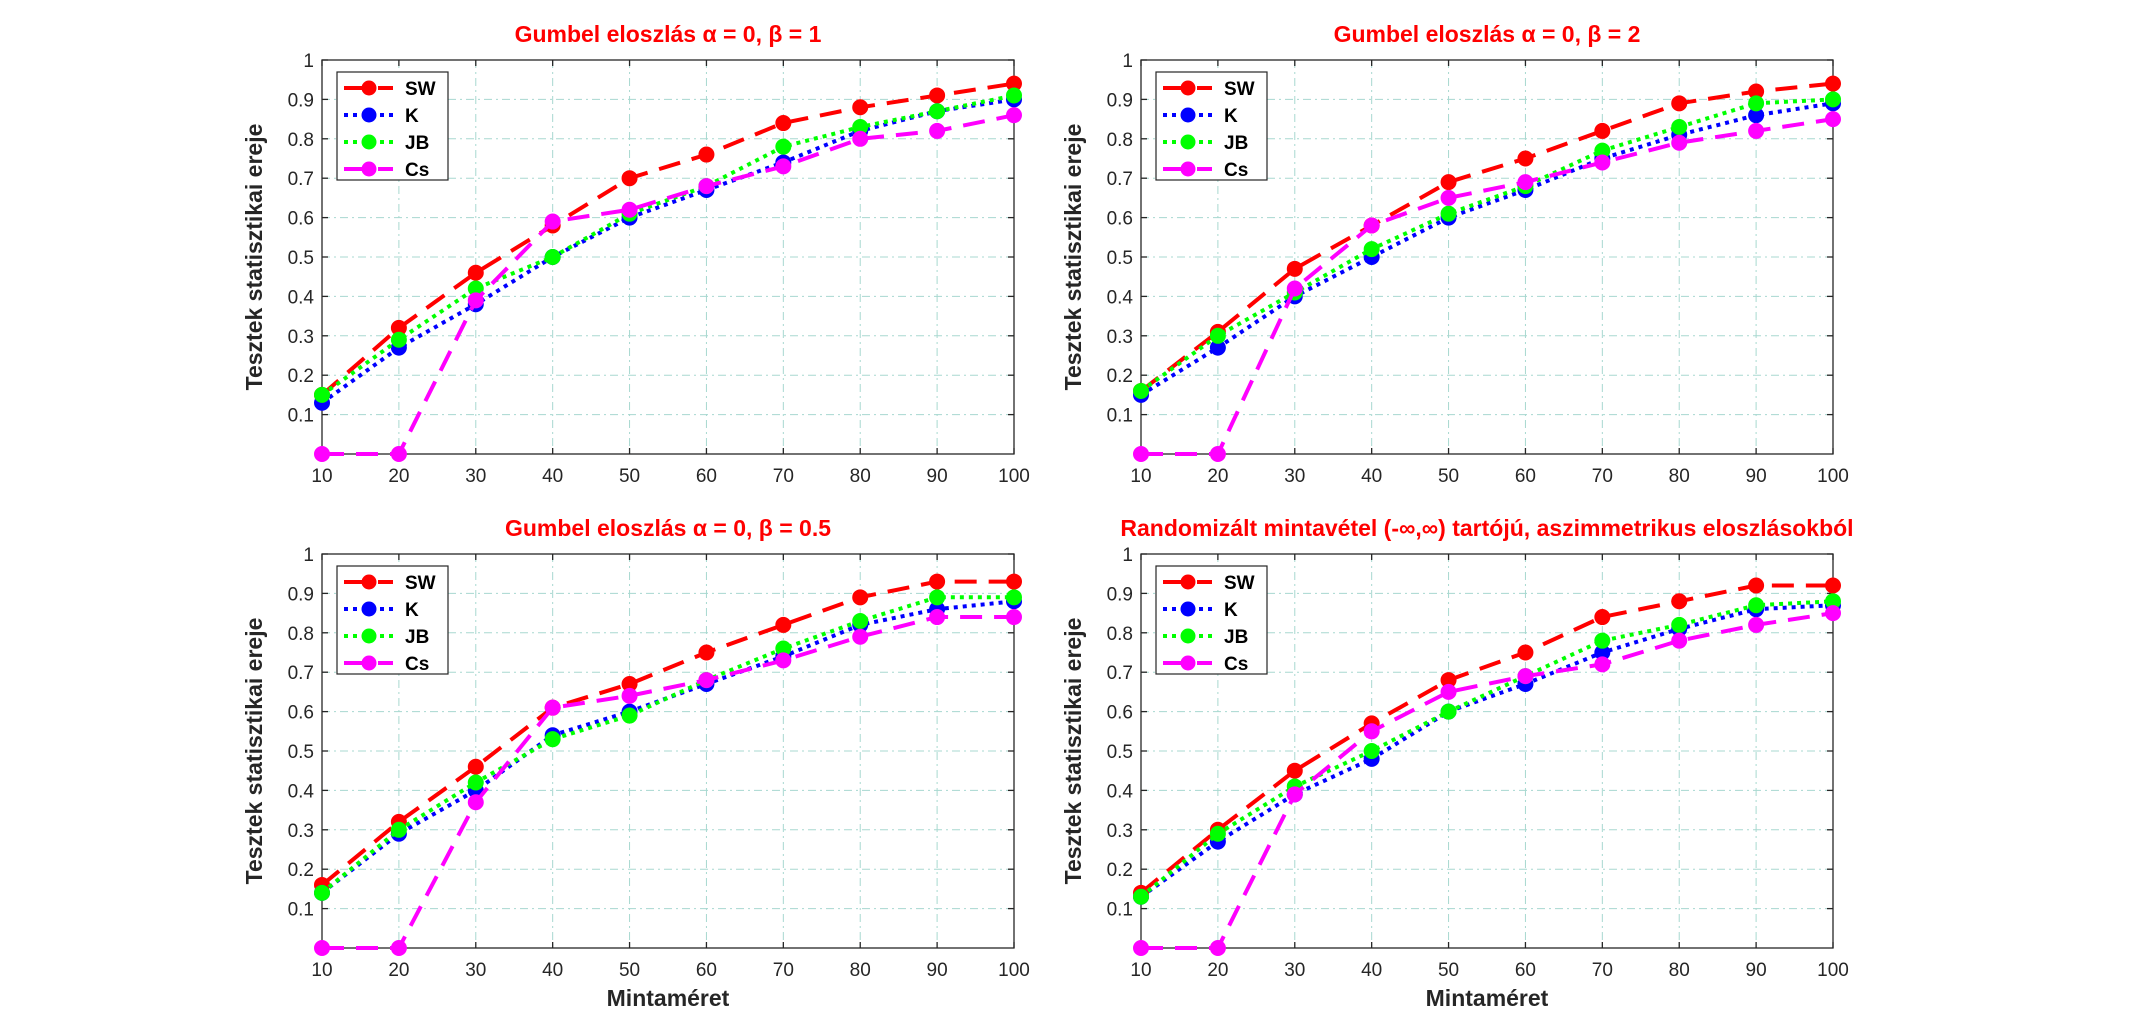 The width and height of the screenshot is (2134, 1024). What do you see at coordinates (1371, 476) in the screenshot?
I see `x-tick-label: 40` at bounding box center [1371, 476].